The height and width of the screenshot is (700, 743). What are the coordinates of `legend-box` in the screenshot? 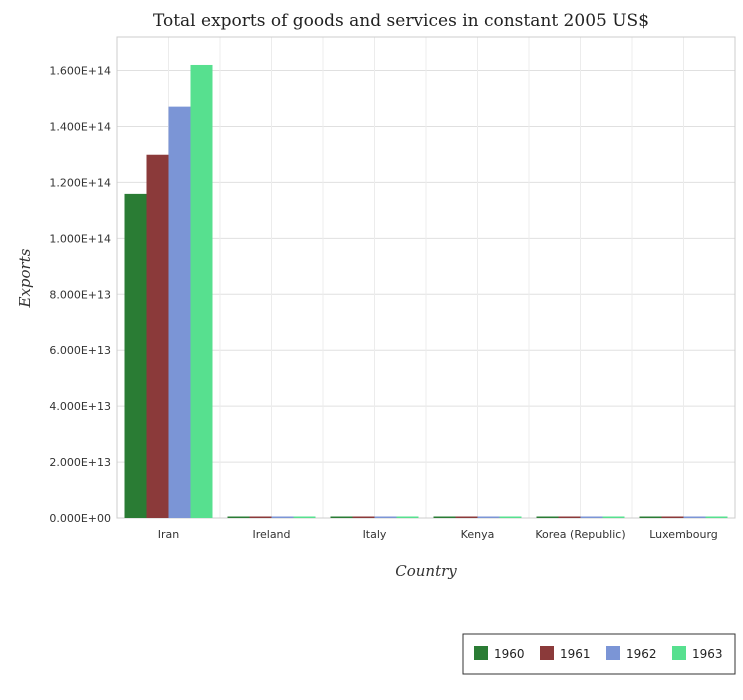 It's located at (599, 654).